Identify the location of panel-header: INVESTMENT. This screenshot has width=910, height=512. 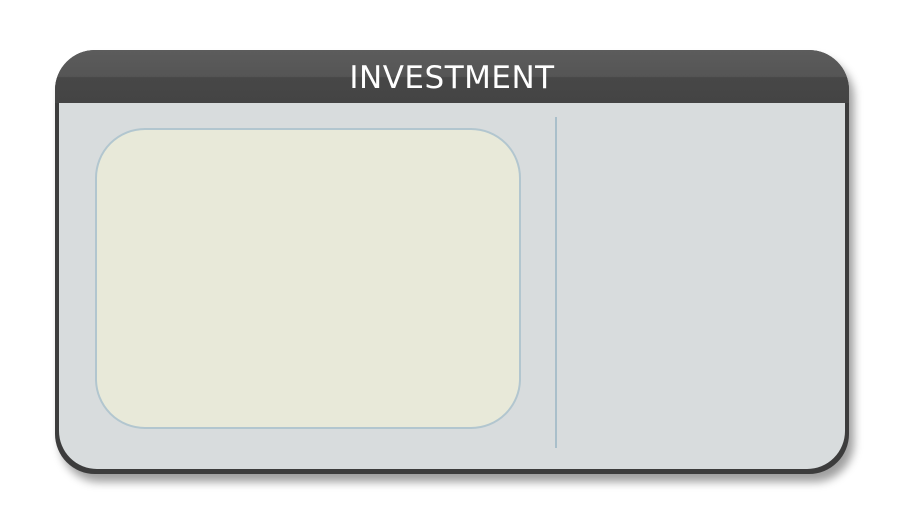
(452, 76).